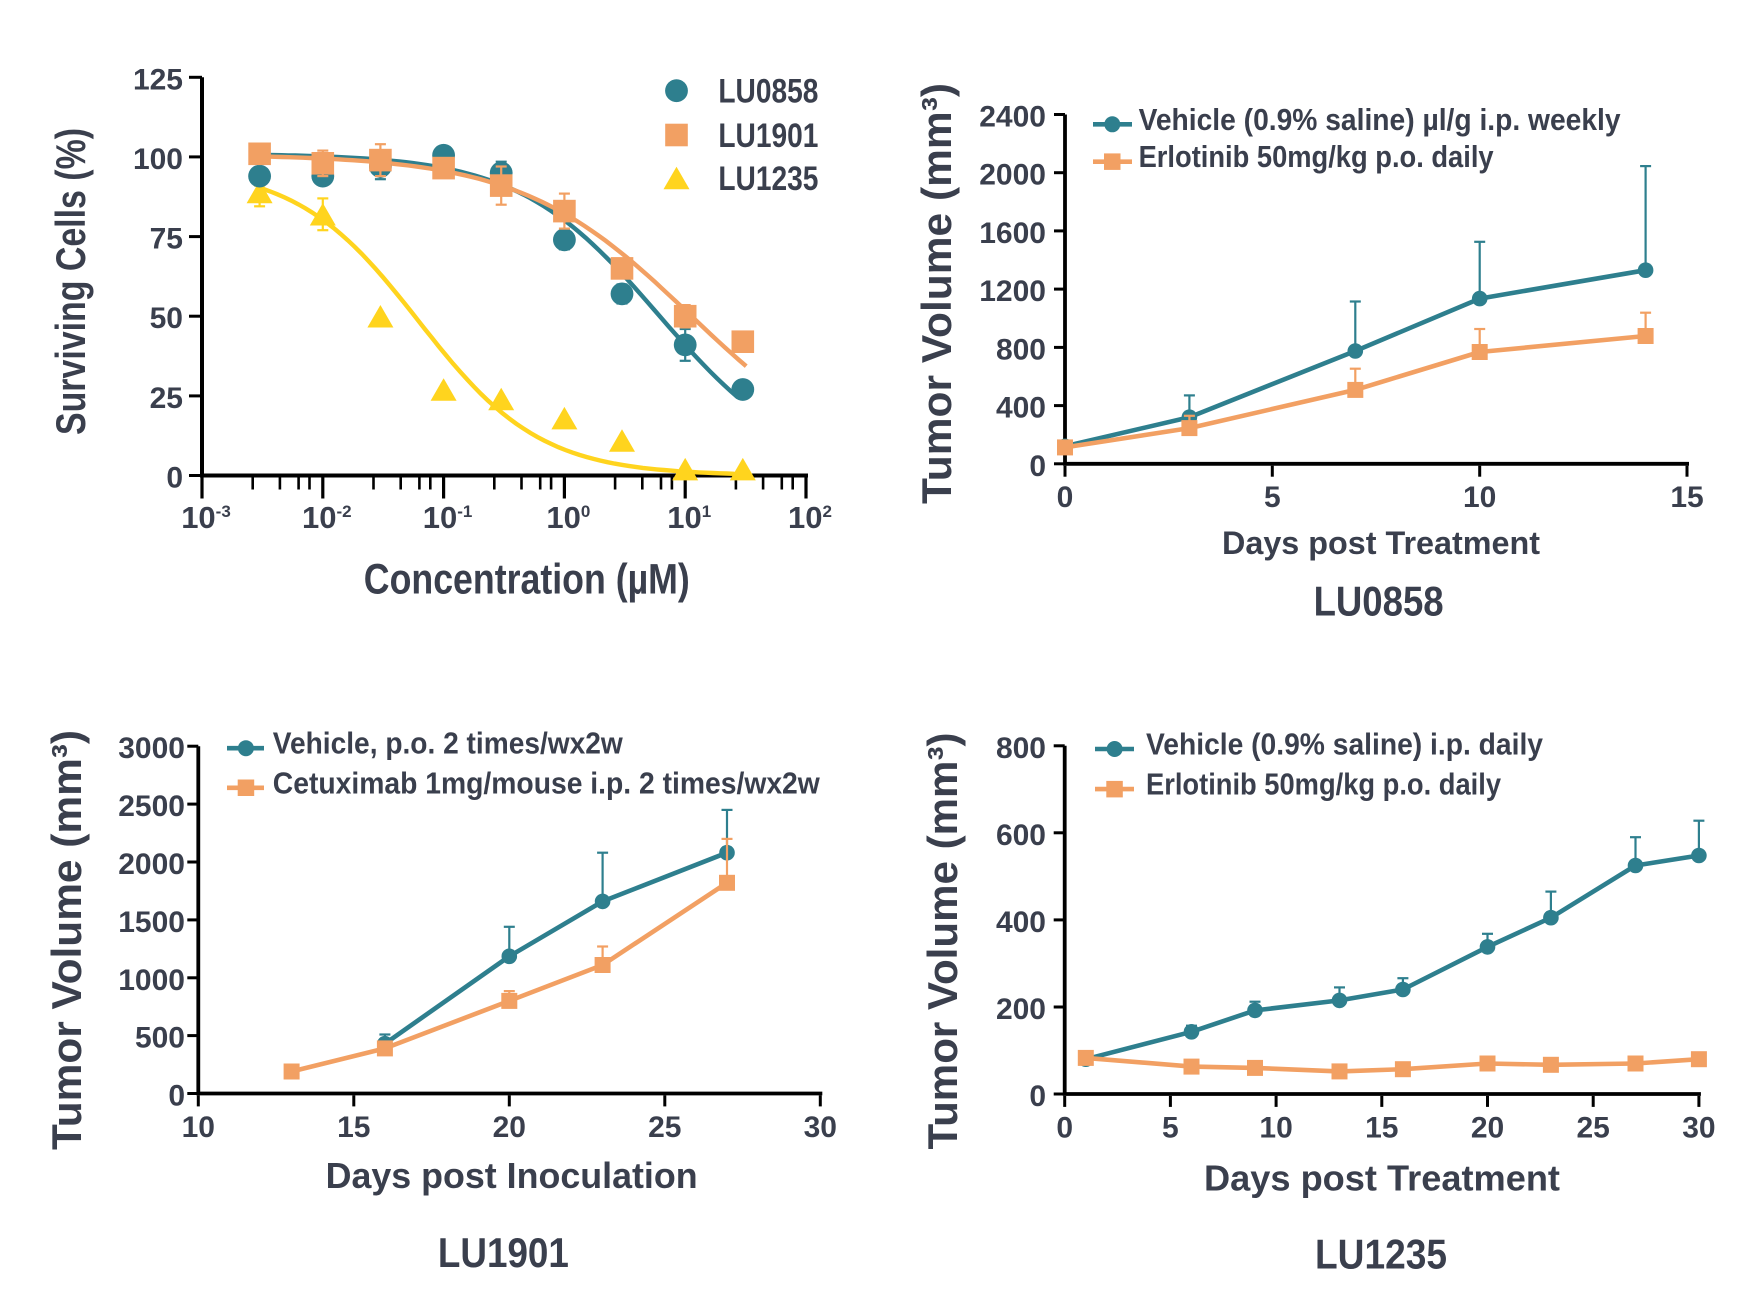 Image resolution: width=1759 pixels, height=1297 pixels. I want to click on svg-text: 101, so click(689, 517).